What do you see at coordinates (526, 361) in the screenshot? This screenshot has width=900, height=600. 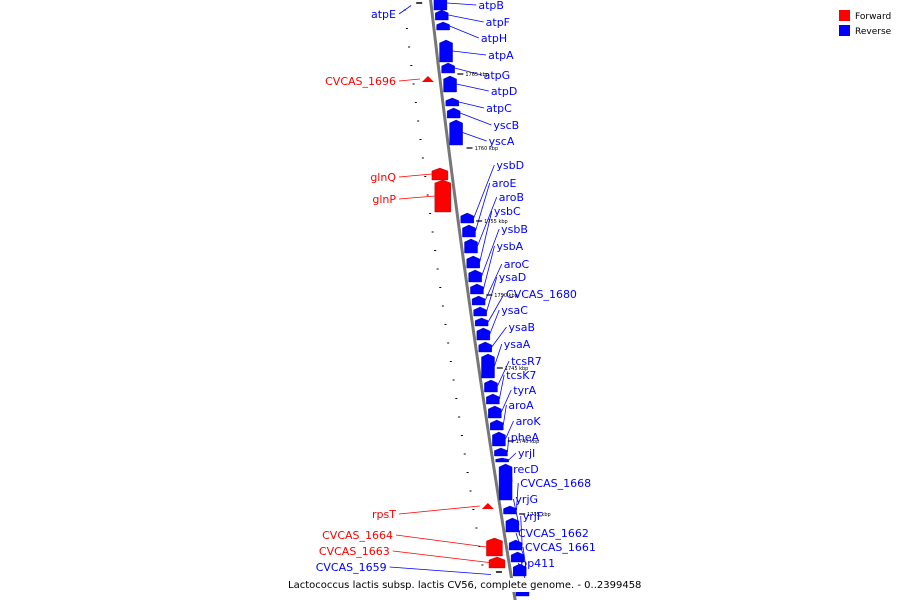 I see `gene-label-tcsr7: tcsR7` at bounding box center [526, 361].